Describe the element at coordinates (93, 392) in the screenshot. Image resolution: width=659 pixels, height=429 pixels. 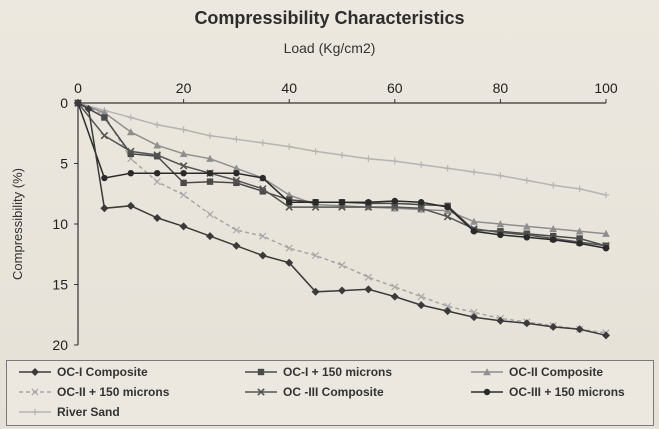
I see `legend-item: OC-II + 150 microns` at that location.